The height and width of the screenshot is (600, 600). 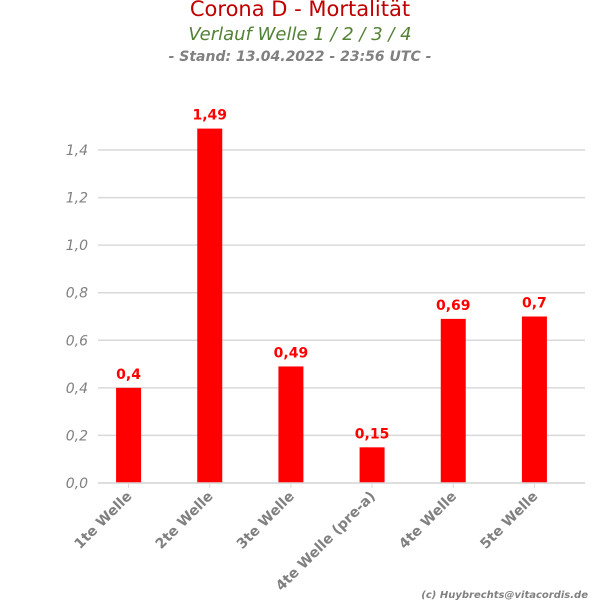 I want to click on data-label: 0,7, so click(x=534, y=304).